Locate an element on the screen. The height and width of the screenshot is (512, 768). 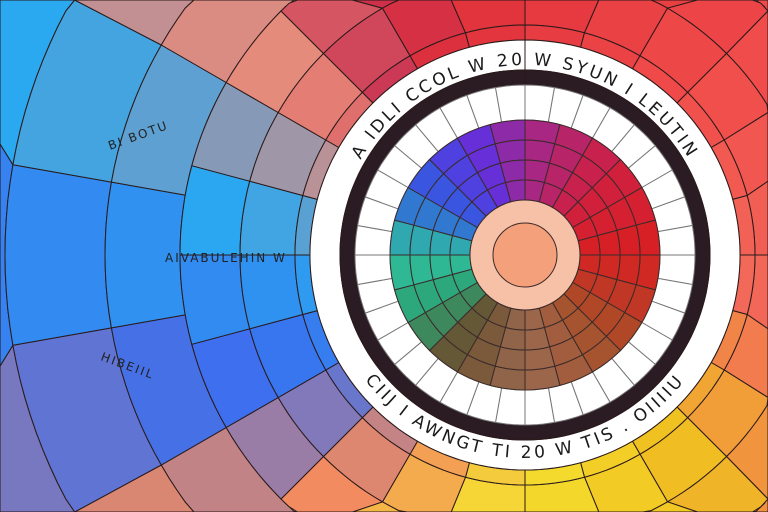
center-circle is located at coordinates (525, 255).